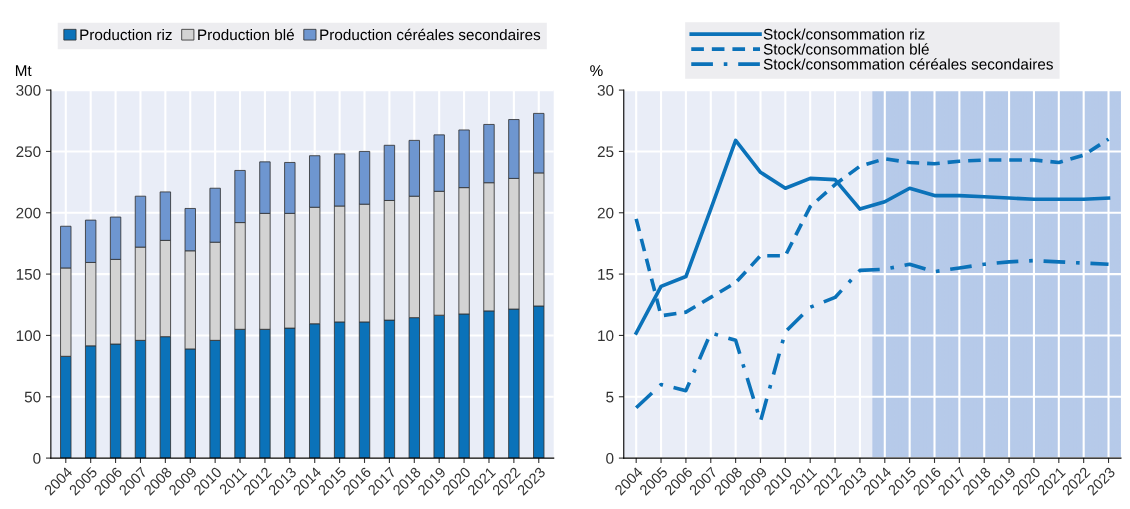 Image resolution: width=1130 pixels, height=509 pixels. Describe the element at coordinates (23, 70) in the screenshot. I see `y-axis-title: Mt` at that location.